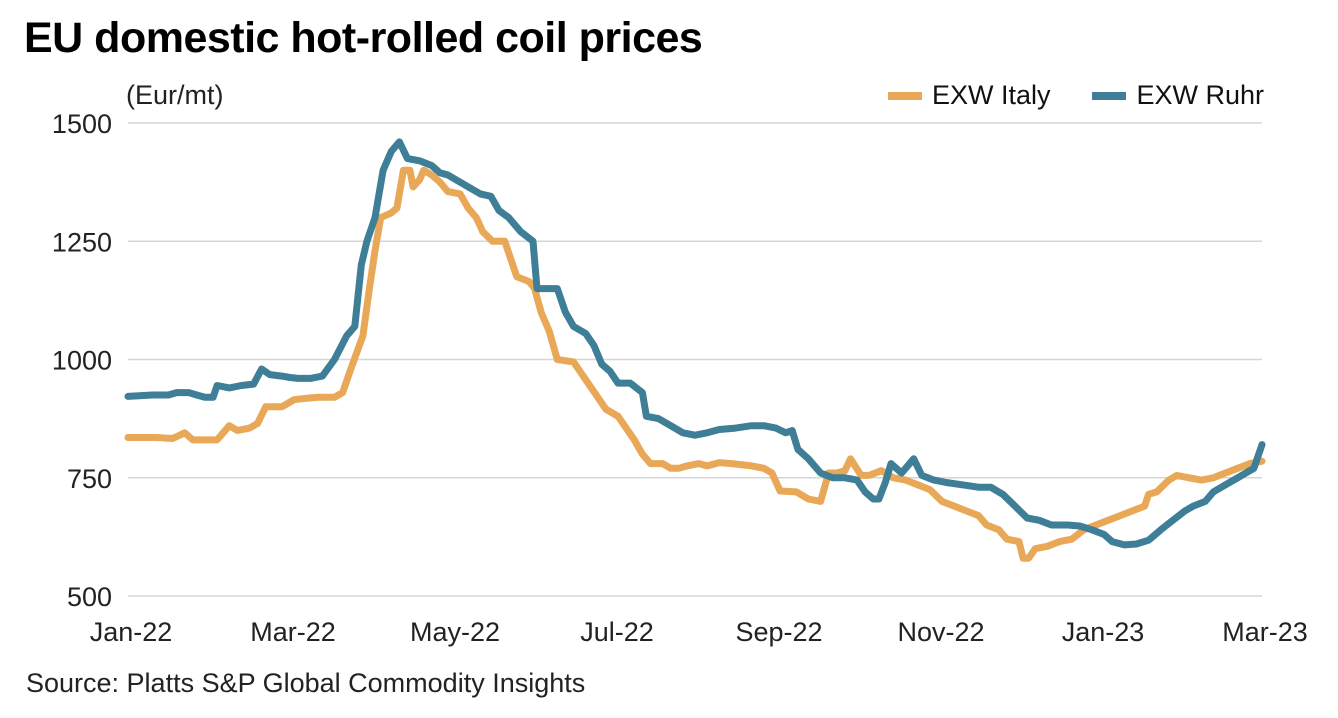 This screenshot has height=718, width=1338. Describe the element at coordinates (82, 242) in the screenshot. I see `y-tick-label: 1250` at that location.